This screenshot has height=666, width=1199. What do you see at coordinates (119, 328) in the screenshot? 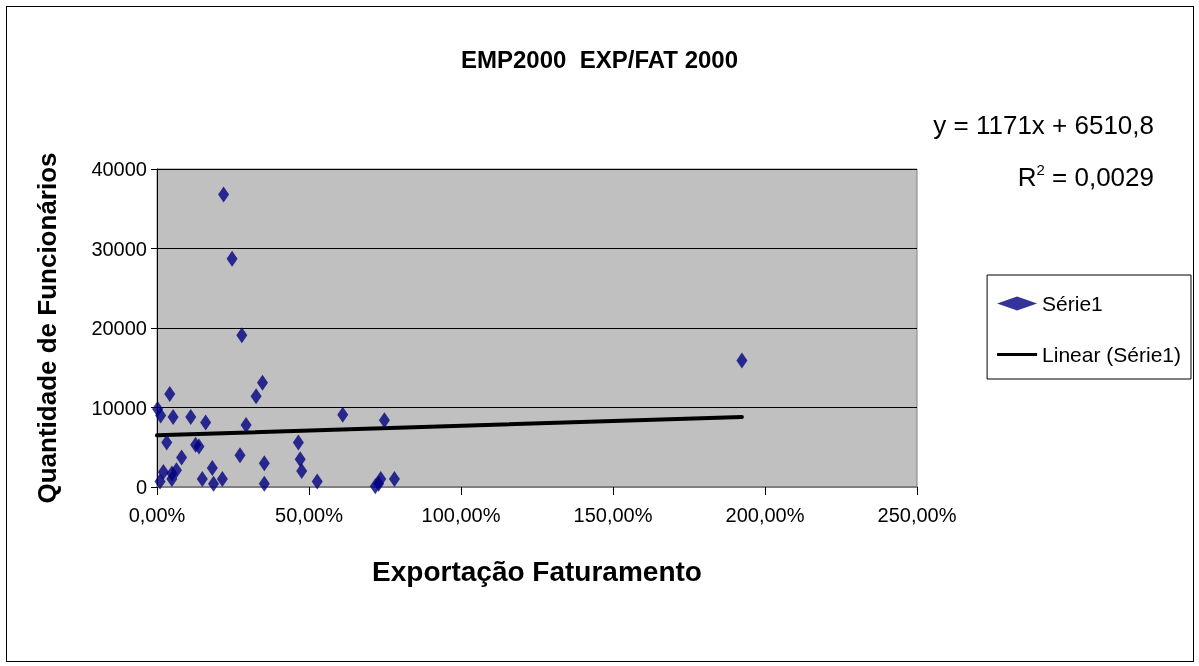
I see `y-tick-label: 20000` at bounding box center [119, 328].